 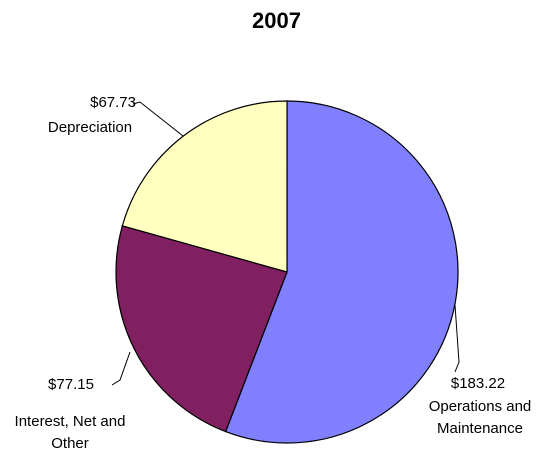 What do you see at coordinates (90, 127) in the screenshot?
I see `category-label: Depreciation` at bounding box center [90, 127].